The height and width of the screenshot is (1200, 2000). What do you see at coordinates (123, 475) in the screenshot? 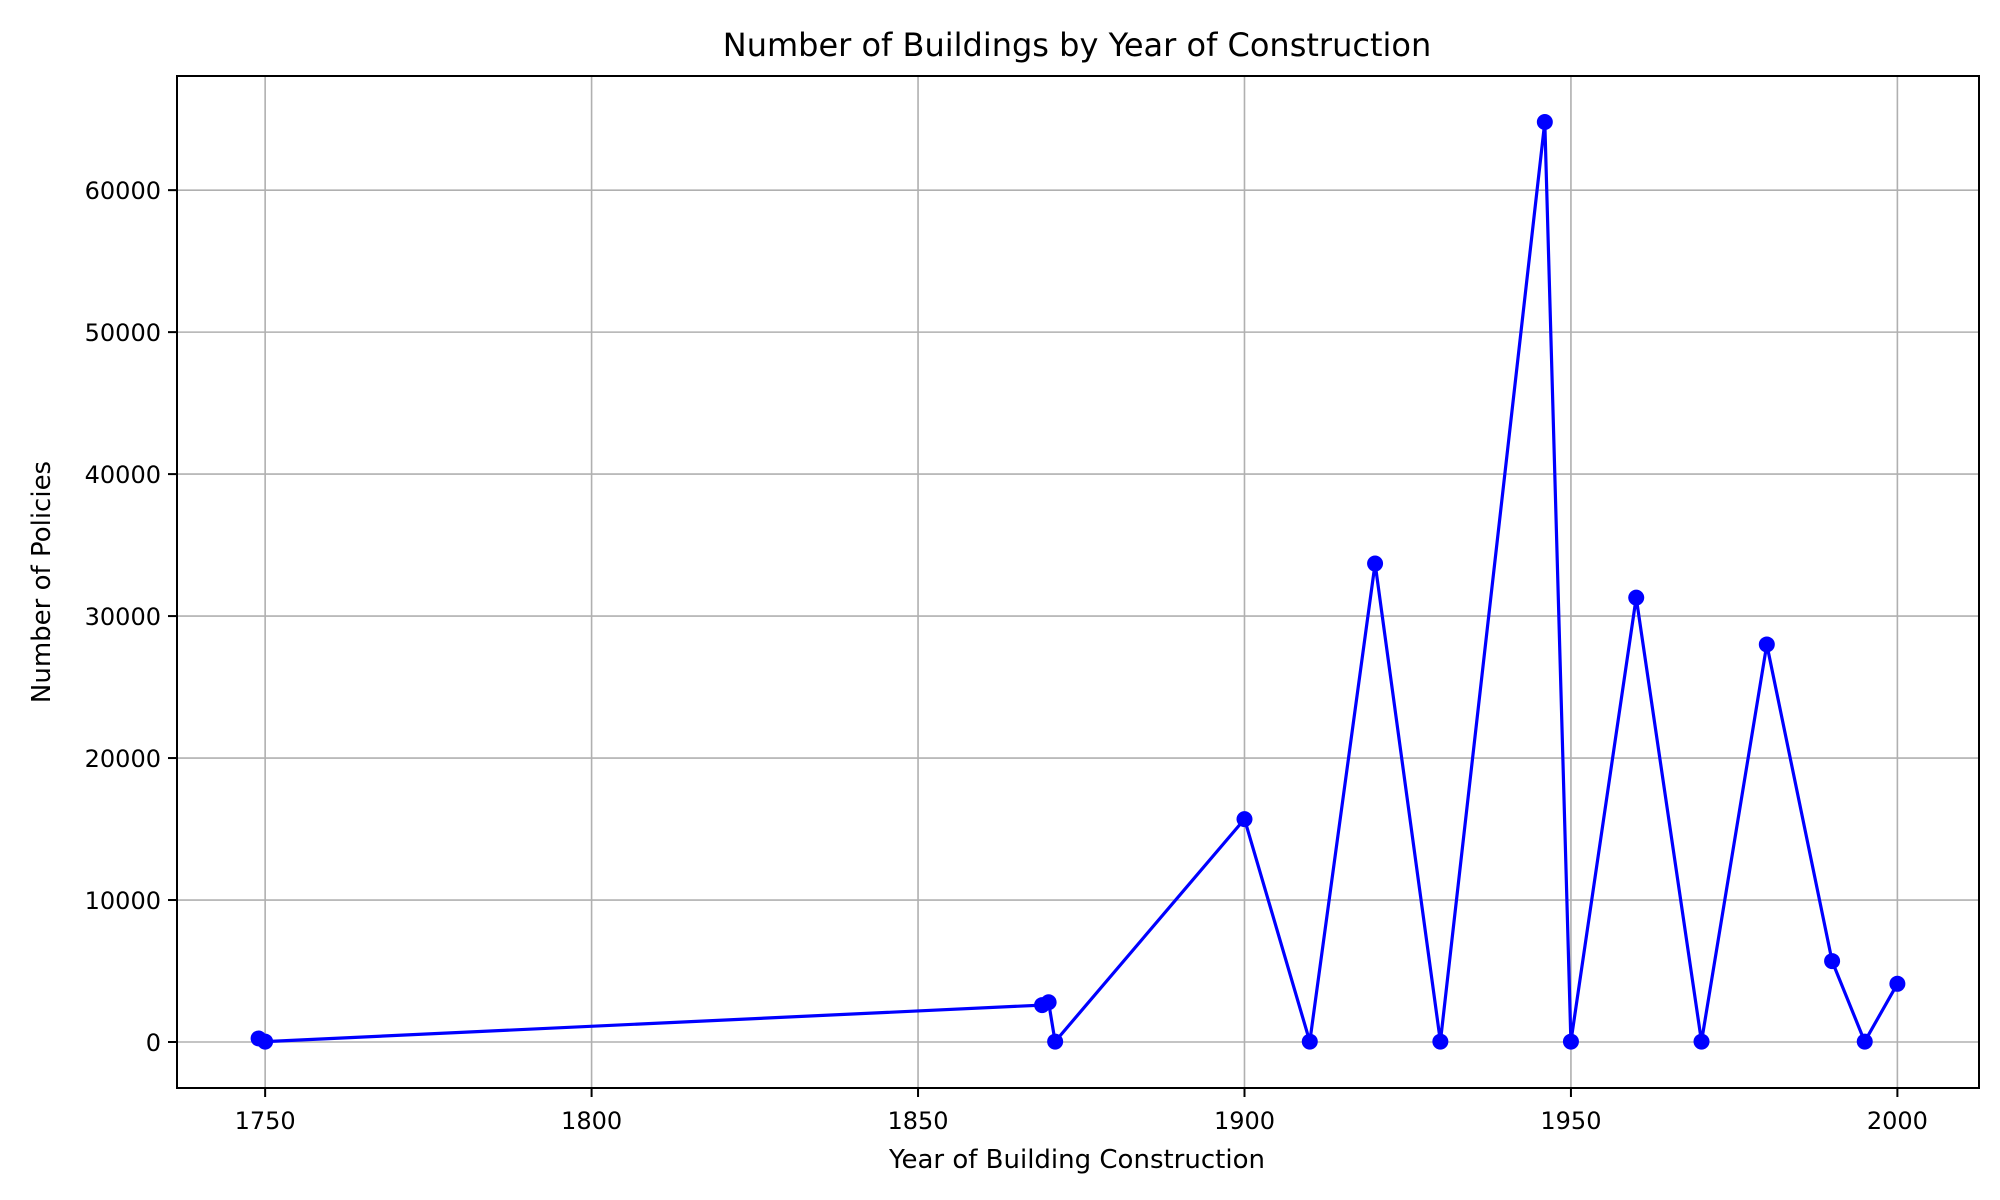
I see `y-tick-label: 40000` at bounding box center [123, 475].